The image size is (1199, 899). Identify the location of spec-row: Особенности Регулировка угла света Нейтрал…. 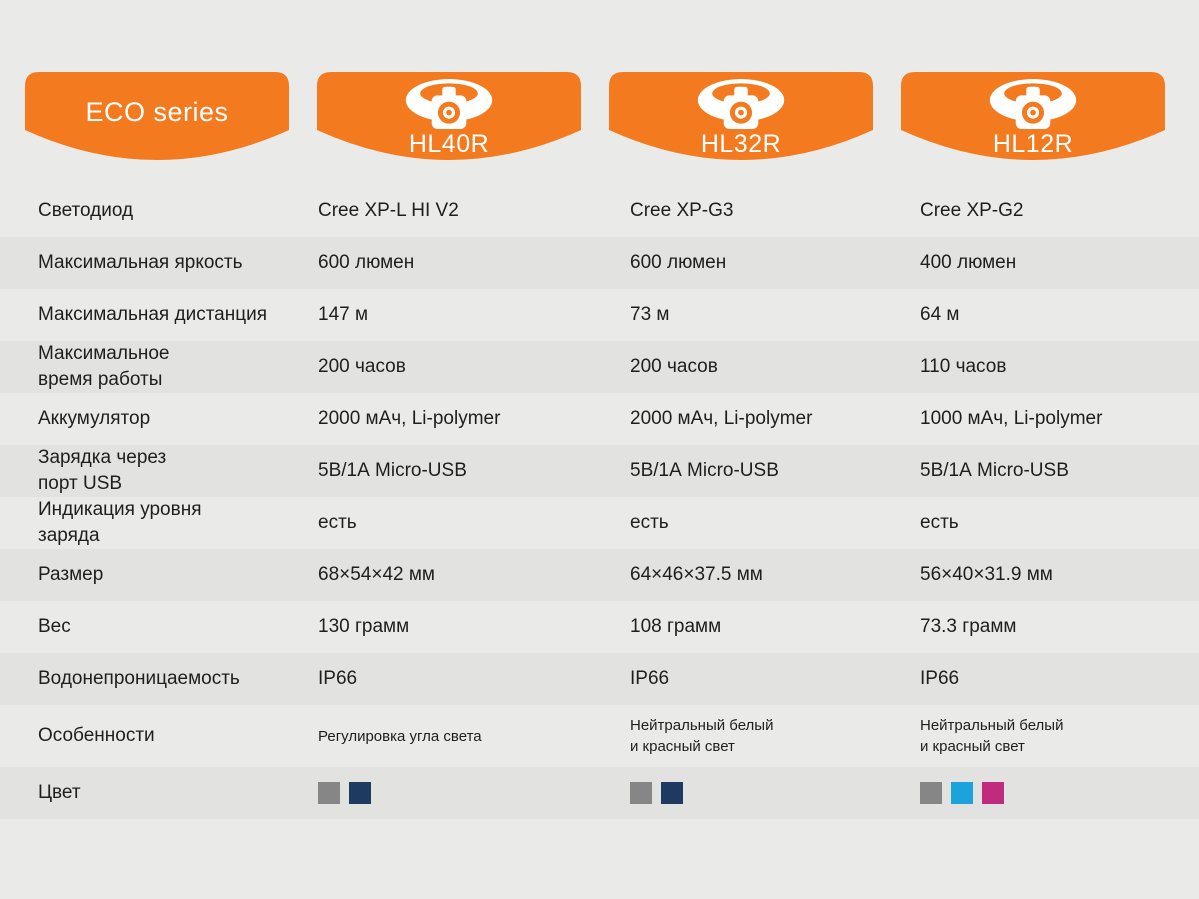
(599, 736).